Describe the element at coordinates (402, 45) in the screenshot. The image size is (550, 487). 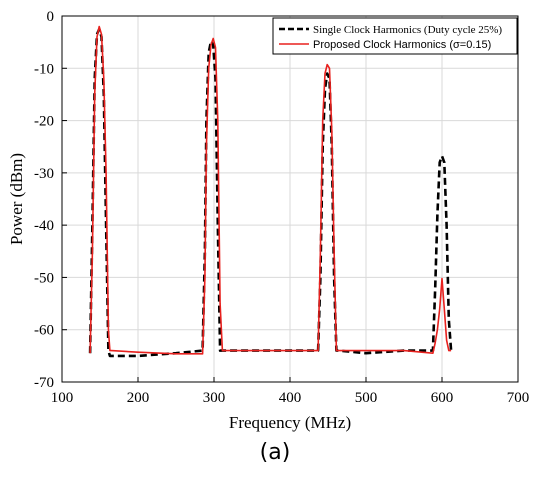
I see `legend-entry-proposed-clock: Proposed Clock Harmonics (σ=0.15)` at that location.